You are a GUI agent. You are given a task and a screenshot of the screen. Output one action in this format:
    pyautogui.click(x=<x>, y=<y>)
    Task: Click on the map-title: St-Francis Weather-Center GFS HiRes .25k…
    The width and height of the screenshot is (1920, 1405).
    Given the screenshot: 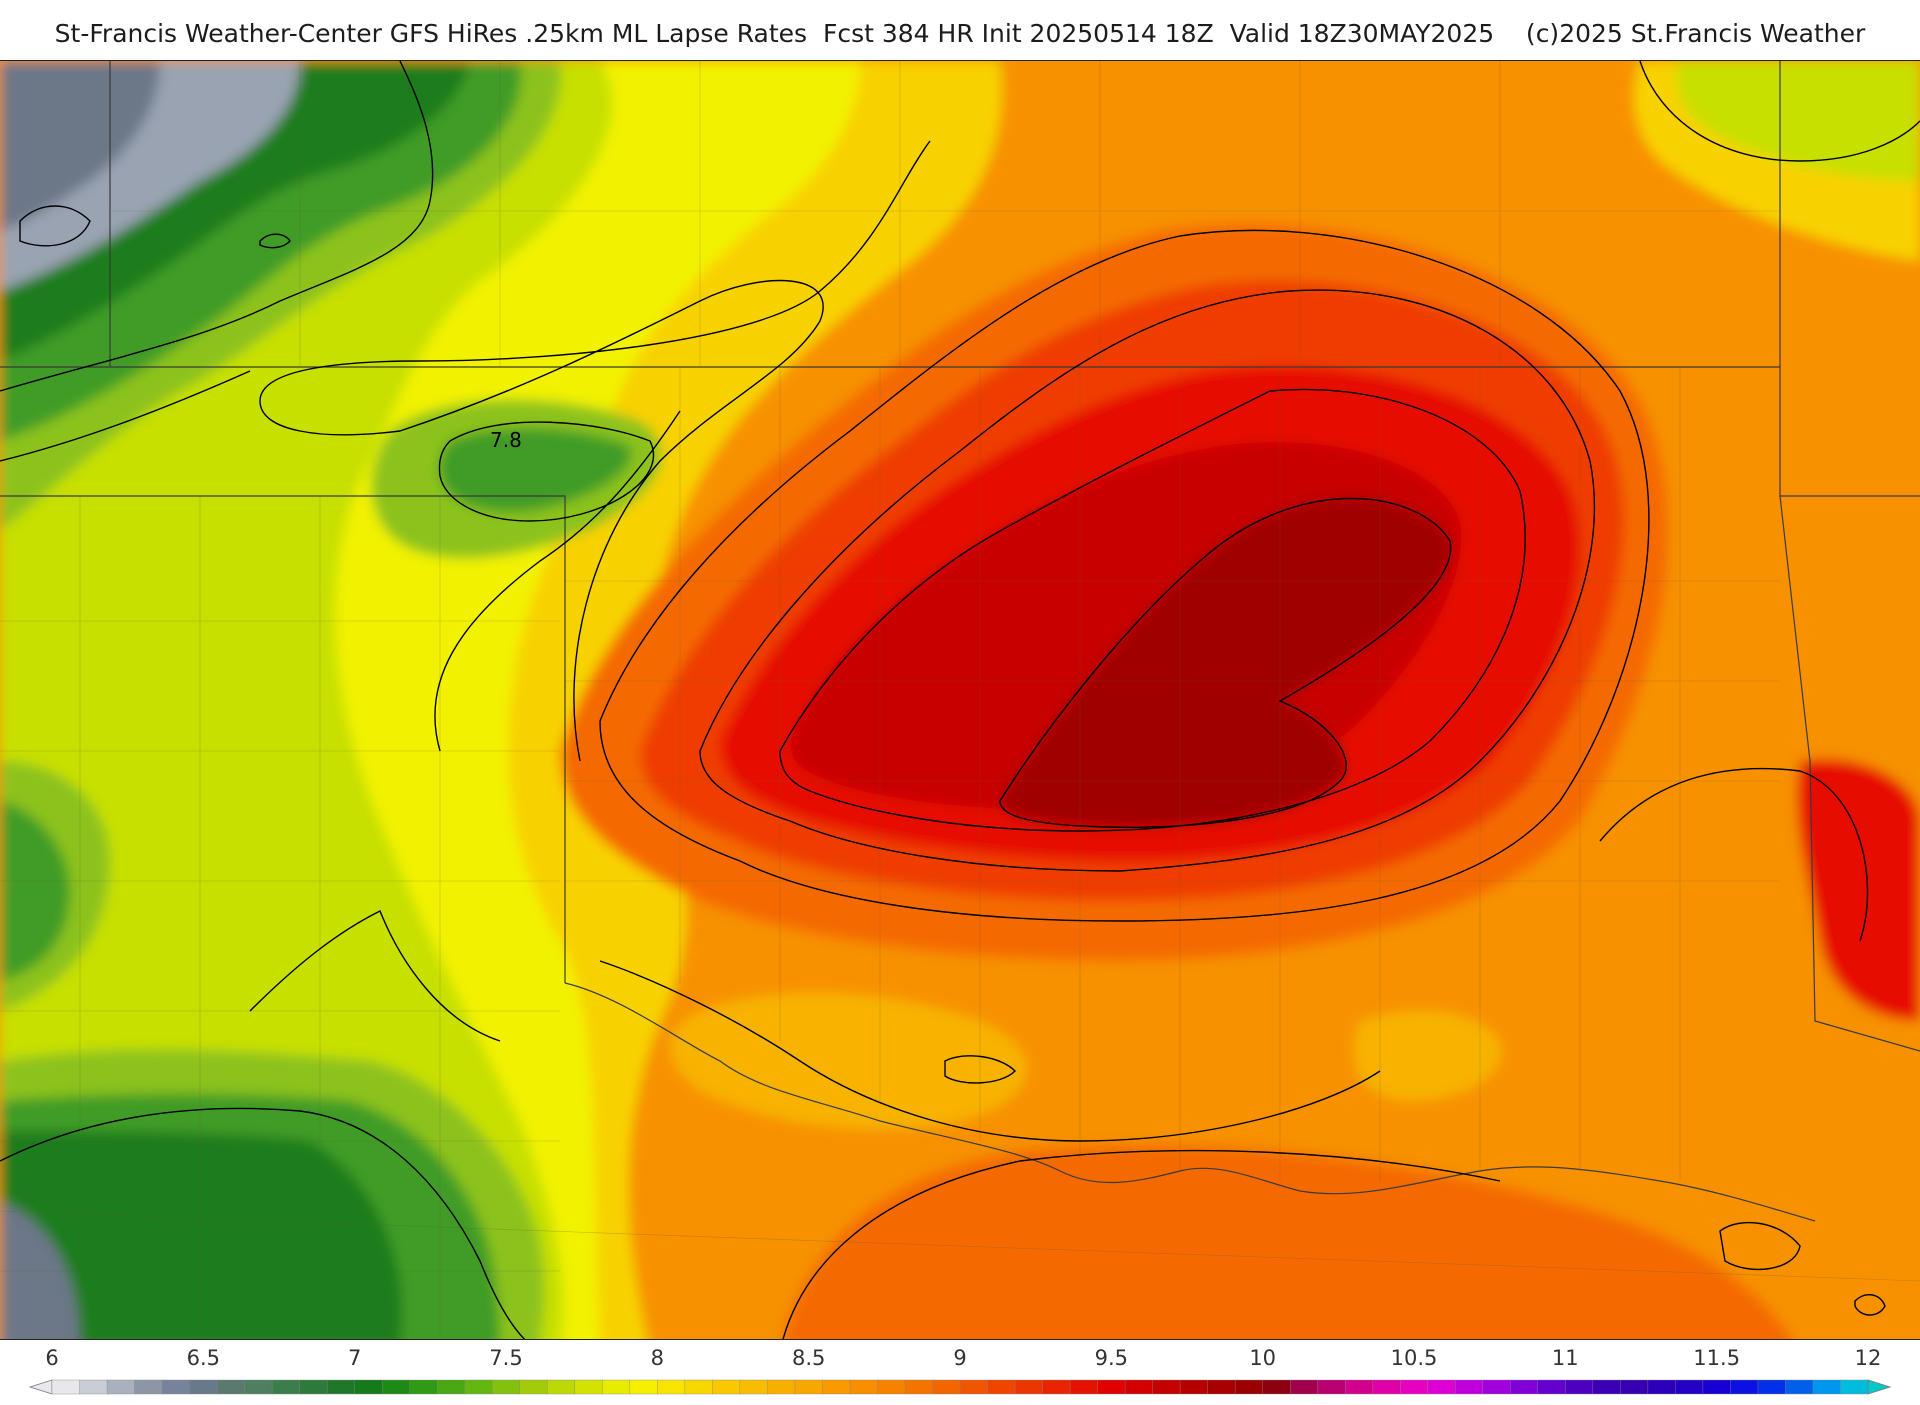 What is the action you would take?
    pyautogui.click(x=960, y=33)
    